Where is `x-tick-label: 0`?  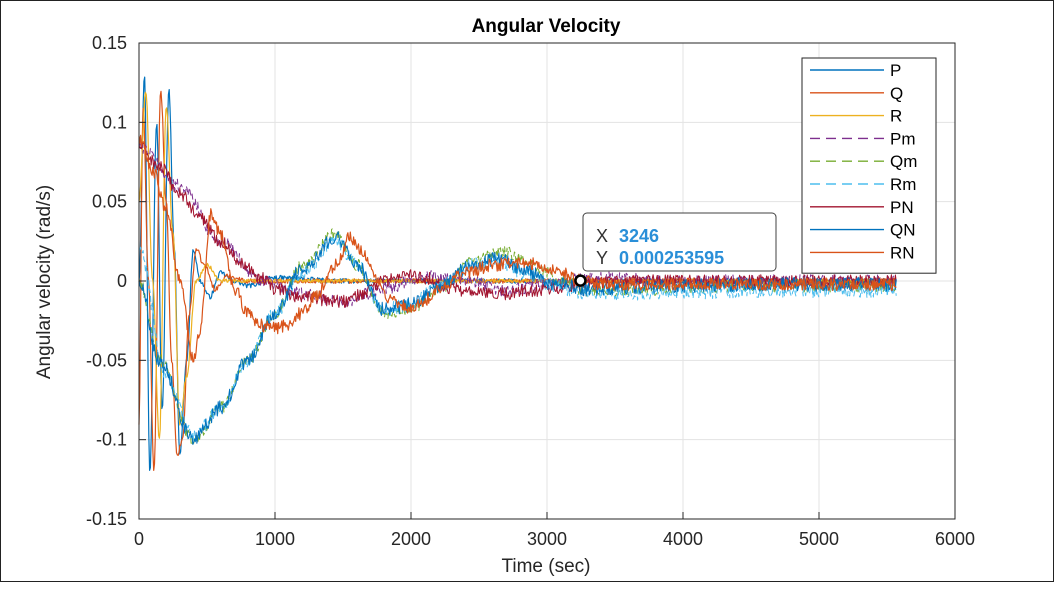
x-tick-label: 0 is located at coordinates (139, 539).